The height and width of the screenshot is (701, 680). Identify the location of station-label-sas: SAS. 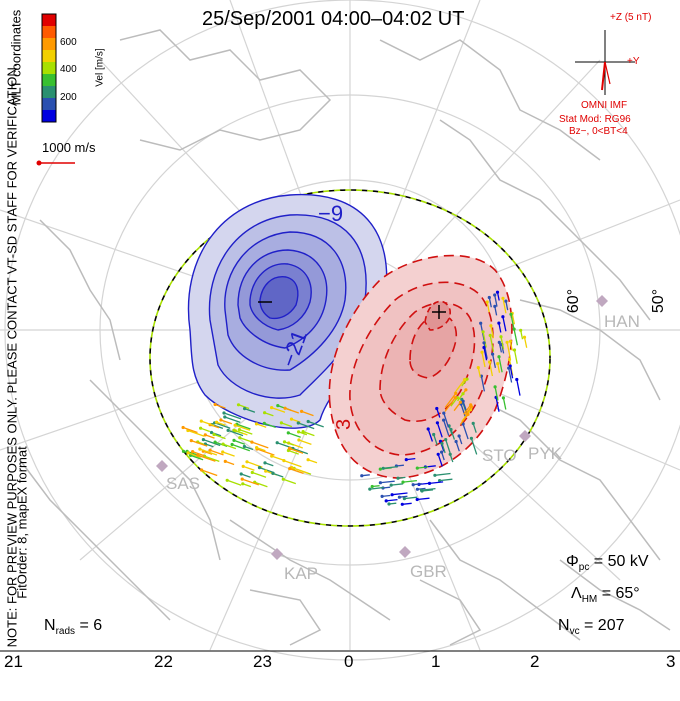
(183, 483).